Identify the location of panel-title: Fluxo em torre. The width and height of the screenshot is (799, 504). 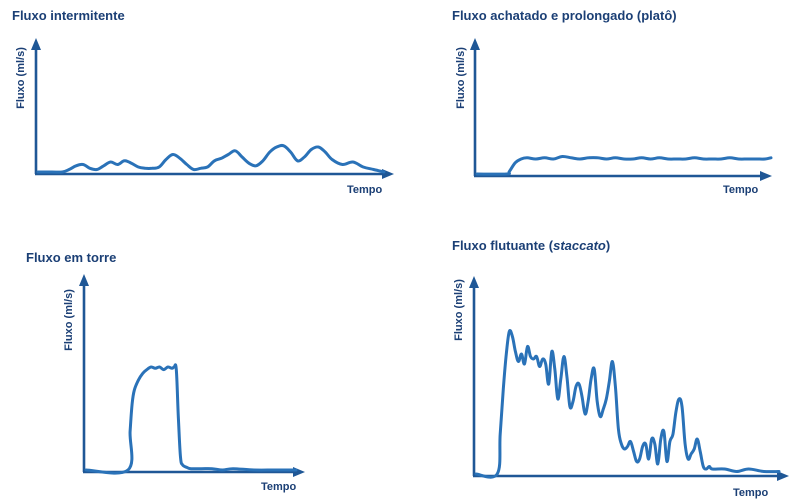
(71, 257).